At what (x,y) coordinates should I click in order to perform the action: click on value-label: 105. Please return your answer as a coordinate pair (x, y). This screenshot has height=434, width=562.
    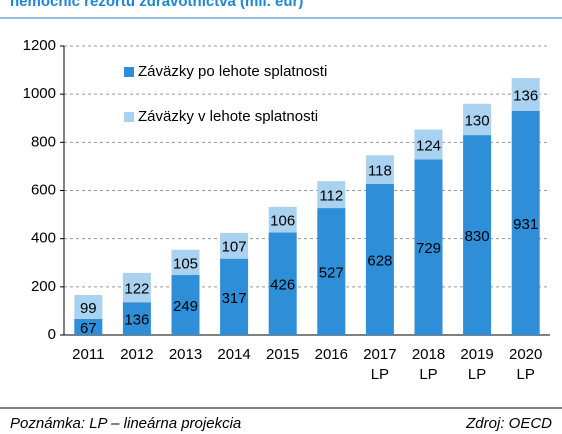
    Looking at the image, I should click on (185, 263).